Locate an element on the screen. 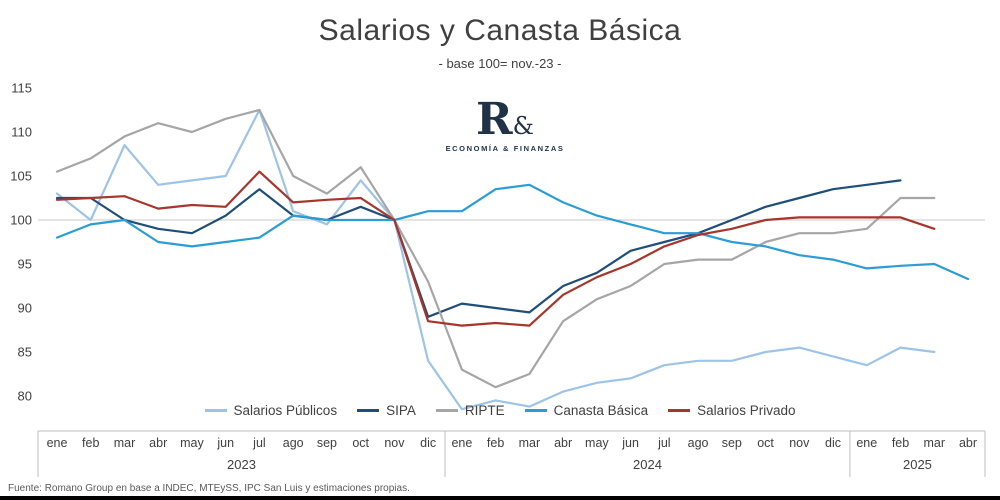  brand-logo: R& ECONOMÍA & FINANZAS is located at coordinates (505, 126).